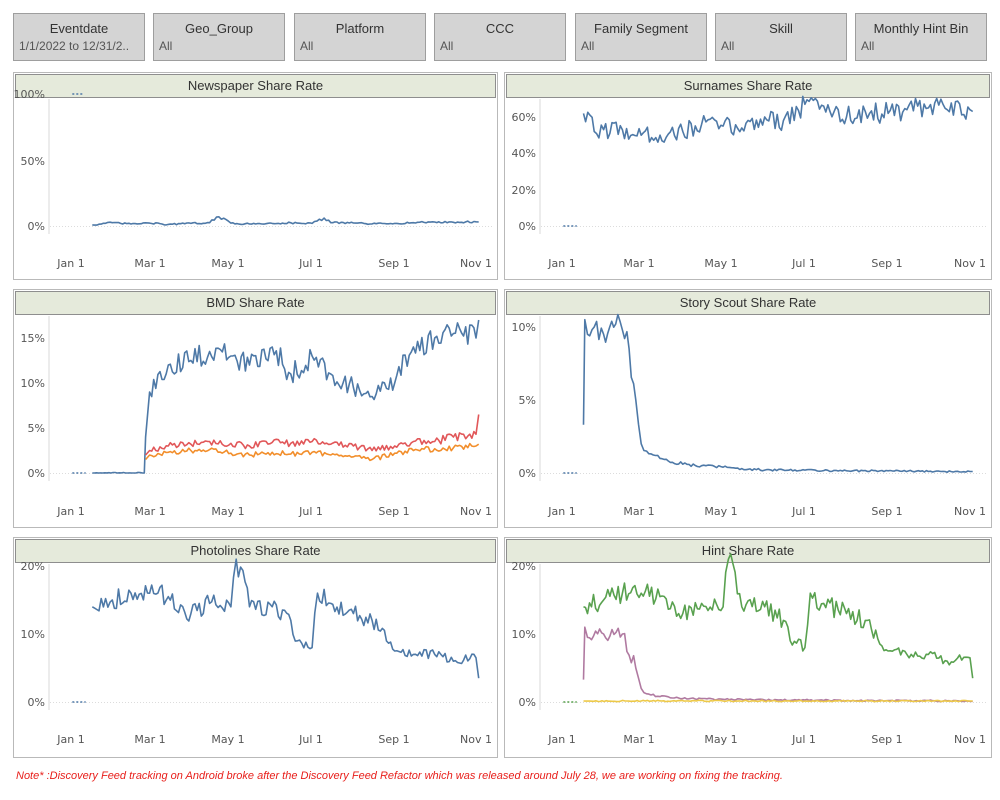 Image resolution: width=1000 pixels, height=800 pixels. What do you see at coordinates (748, 303) in the screenshot?
I see `chart-title: Story Scout Share Rate` at bounding box center [748, 303].